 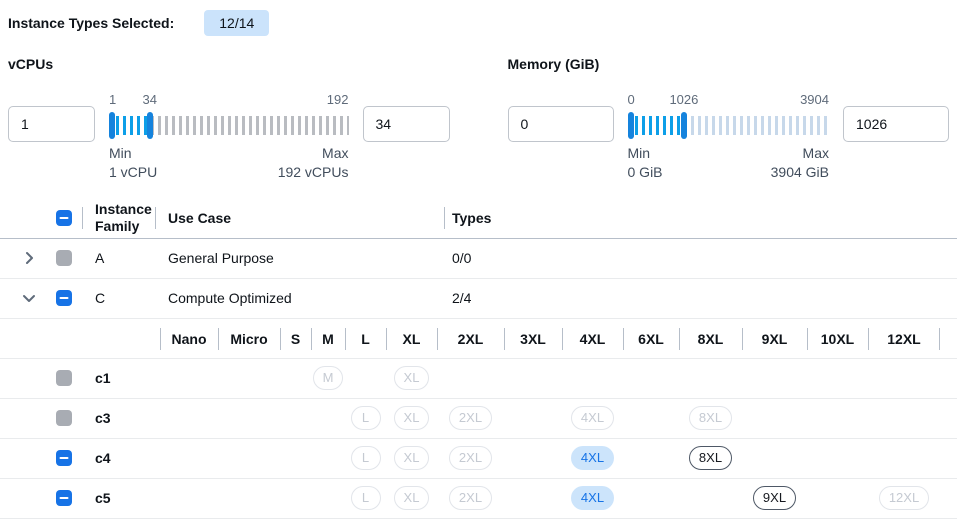 What do you see at coordinates (651, 339) in the screenshot?
I see `size-column-header: 6XL` at bounding box center [651, 339].